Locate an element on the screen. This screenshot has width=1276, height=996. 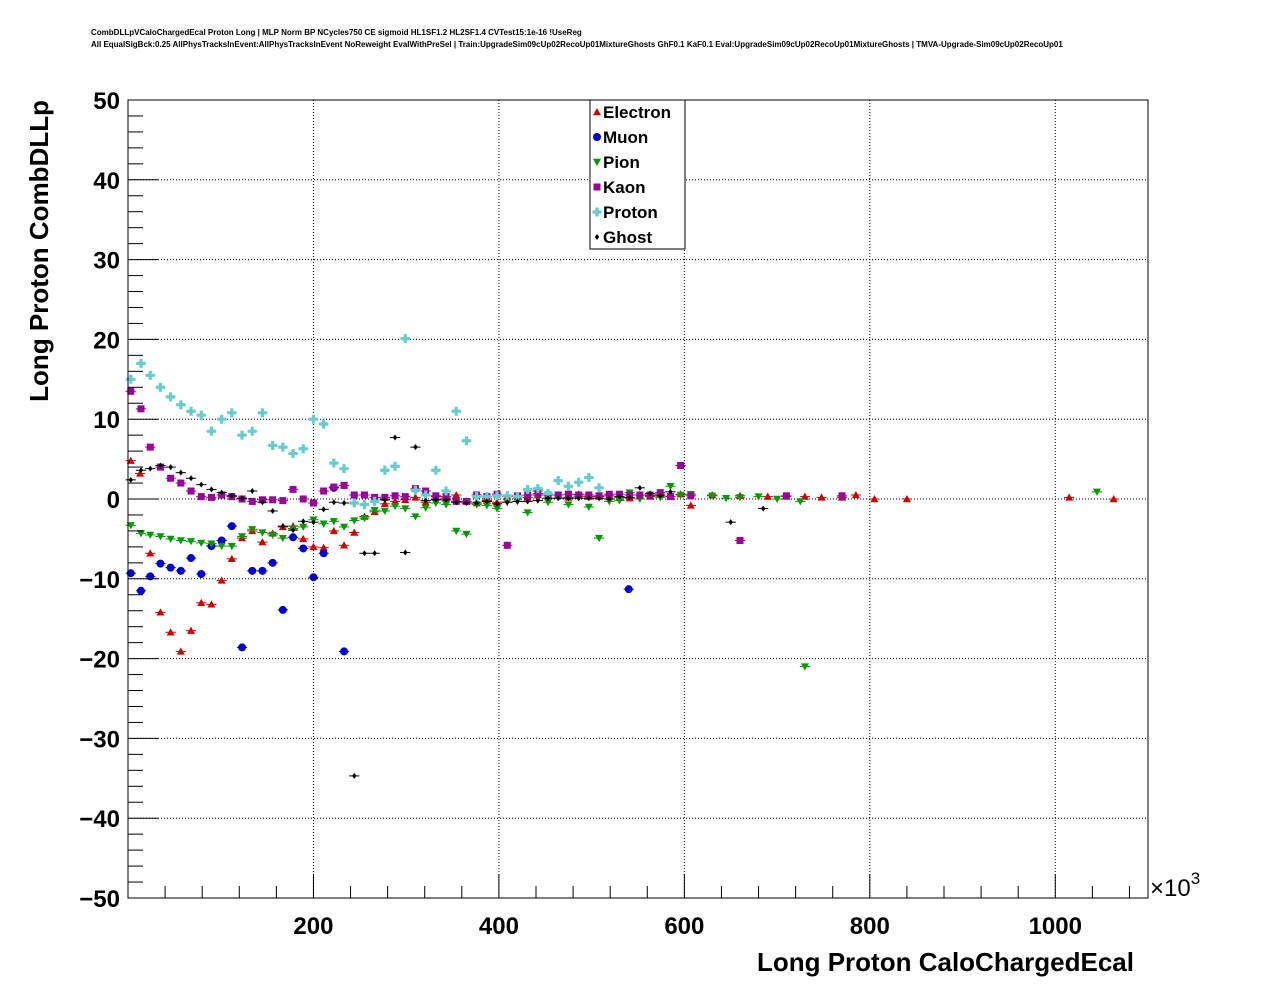
y-tick-label: 20 is located at coordinates (106, 340).